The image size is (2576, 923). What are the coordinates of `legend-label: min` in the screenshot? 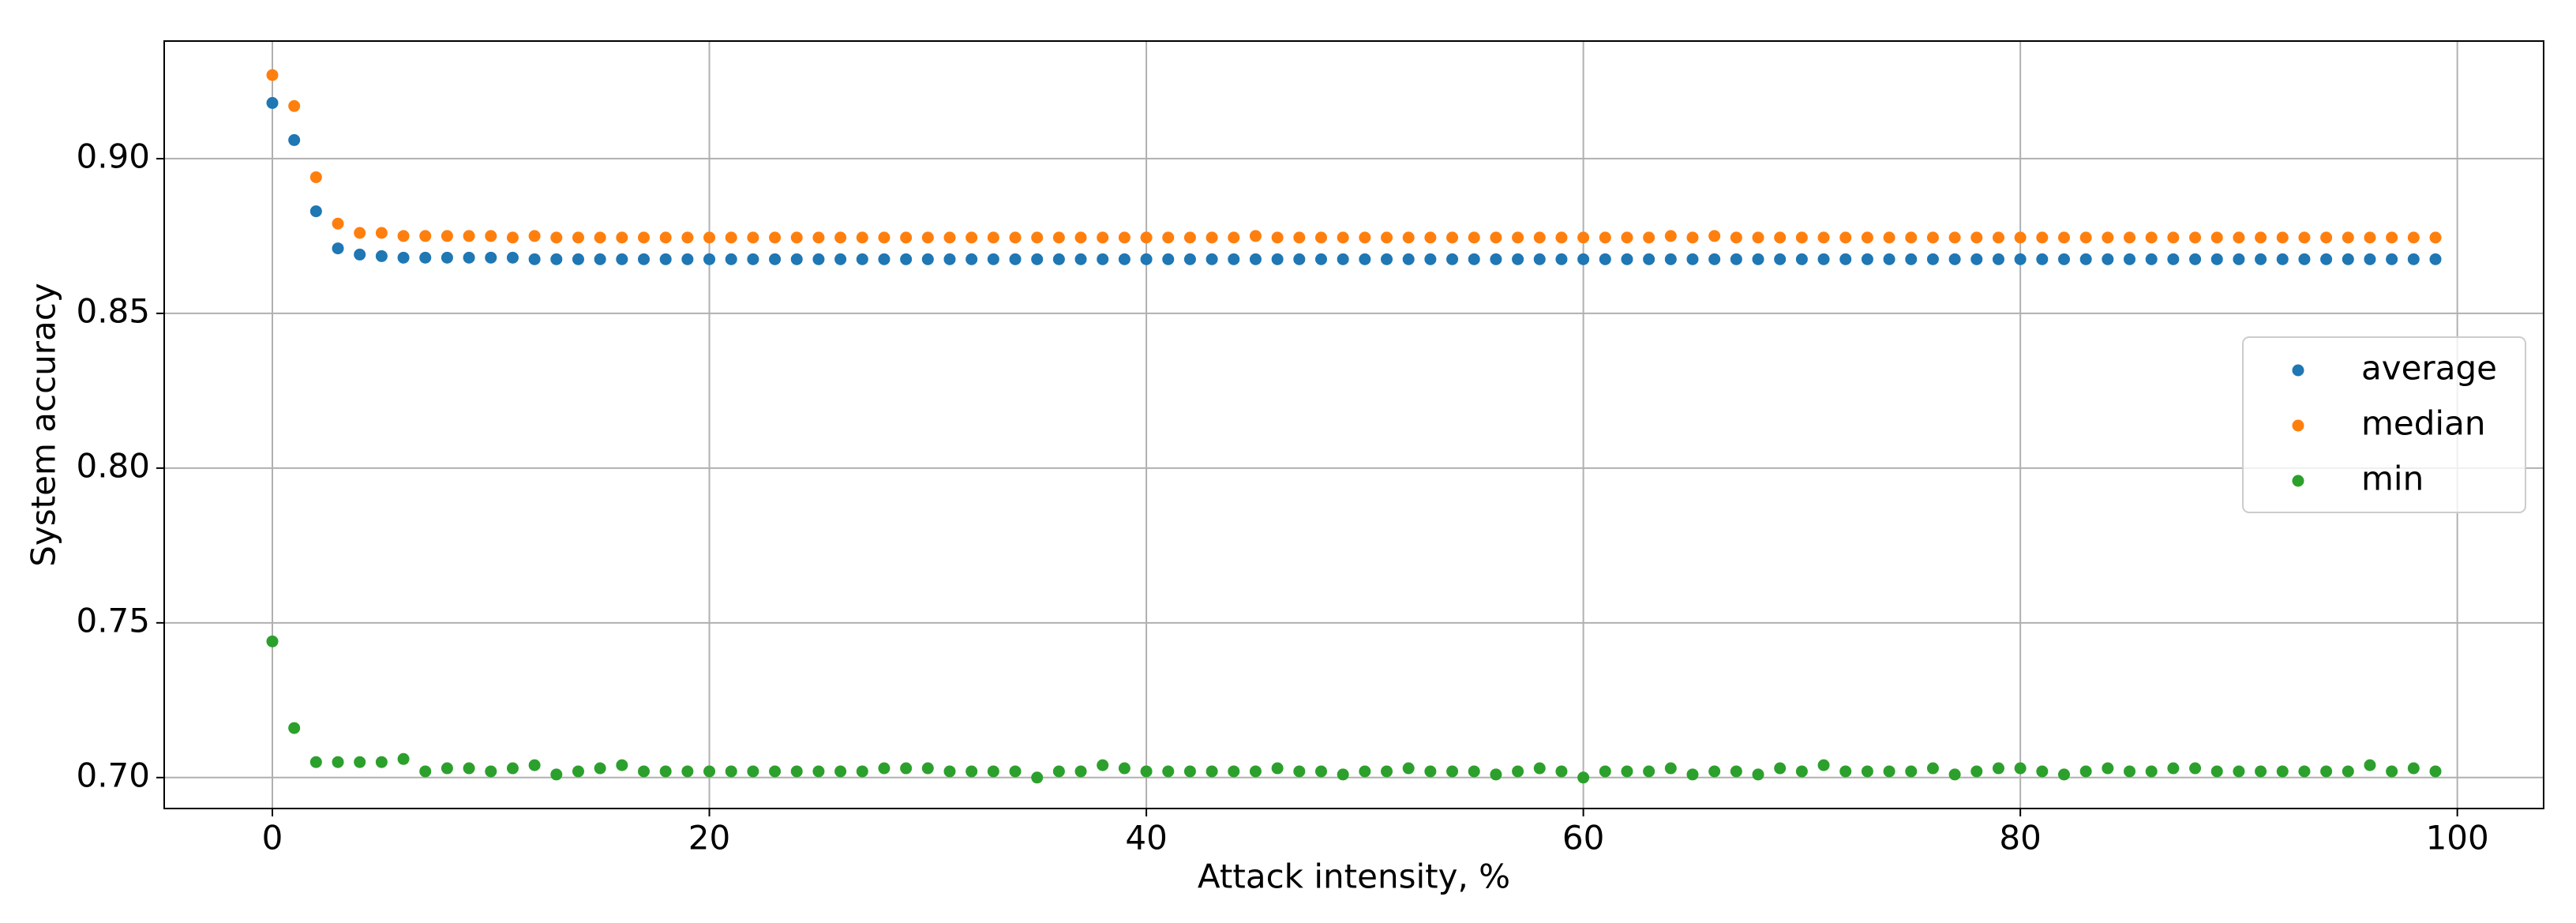 It's located at (2392, 479).